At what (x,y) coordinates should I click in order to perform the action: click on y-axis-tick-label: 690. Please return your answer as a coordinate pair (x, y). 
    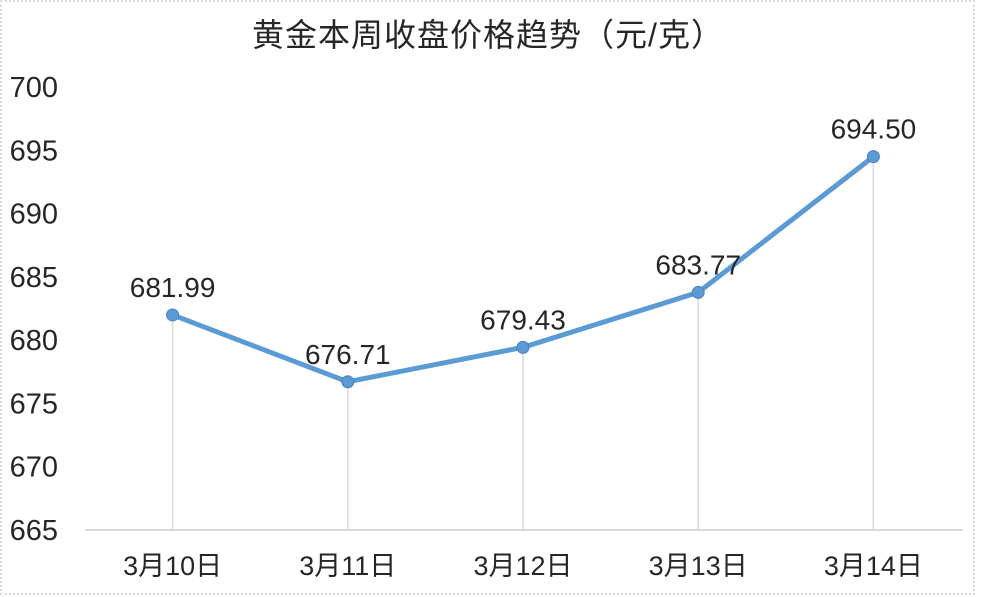
    Looking at the image, I should click on (34, 215).